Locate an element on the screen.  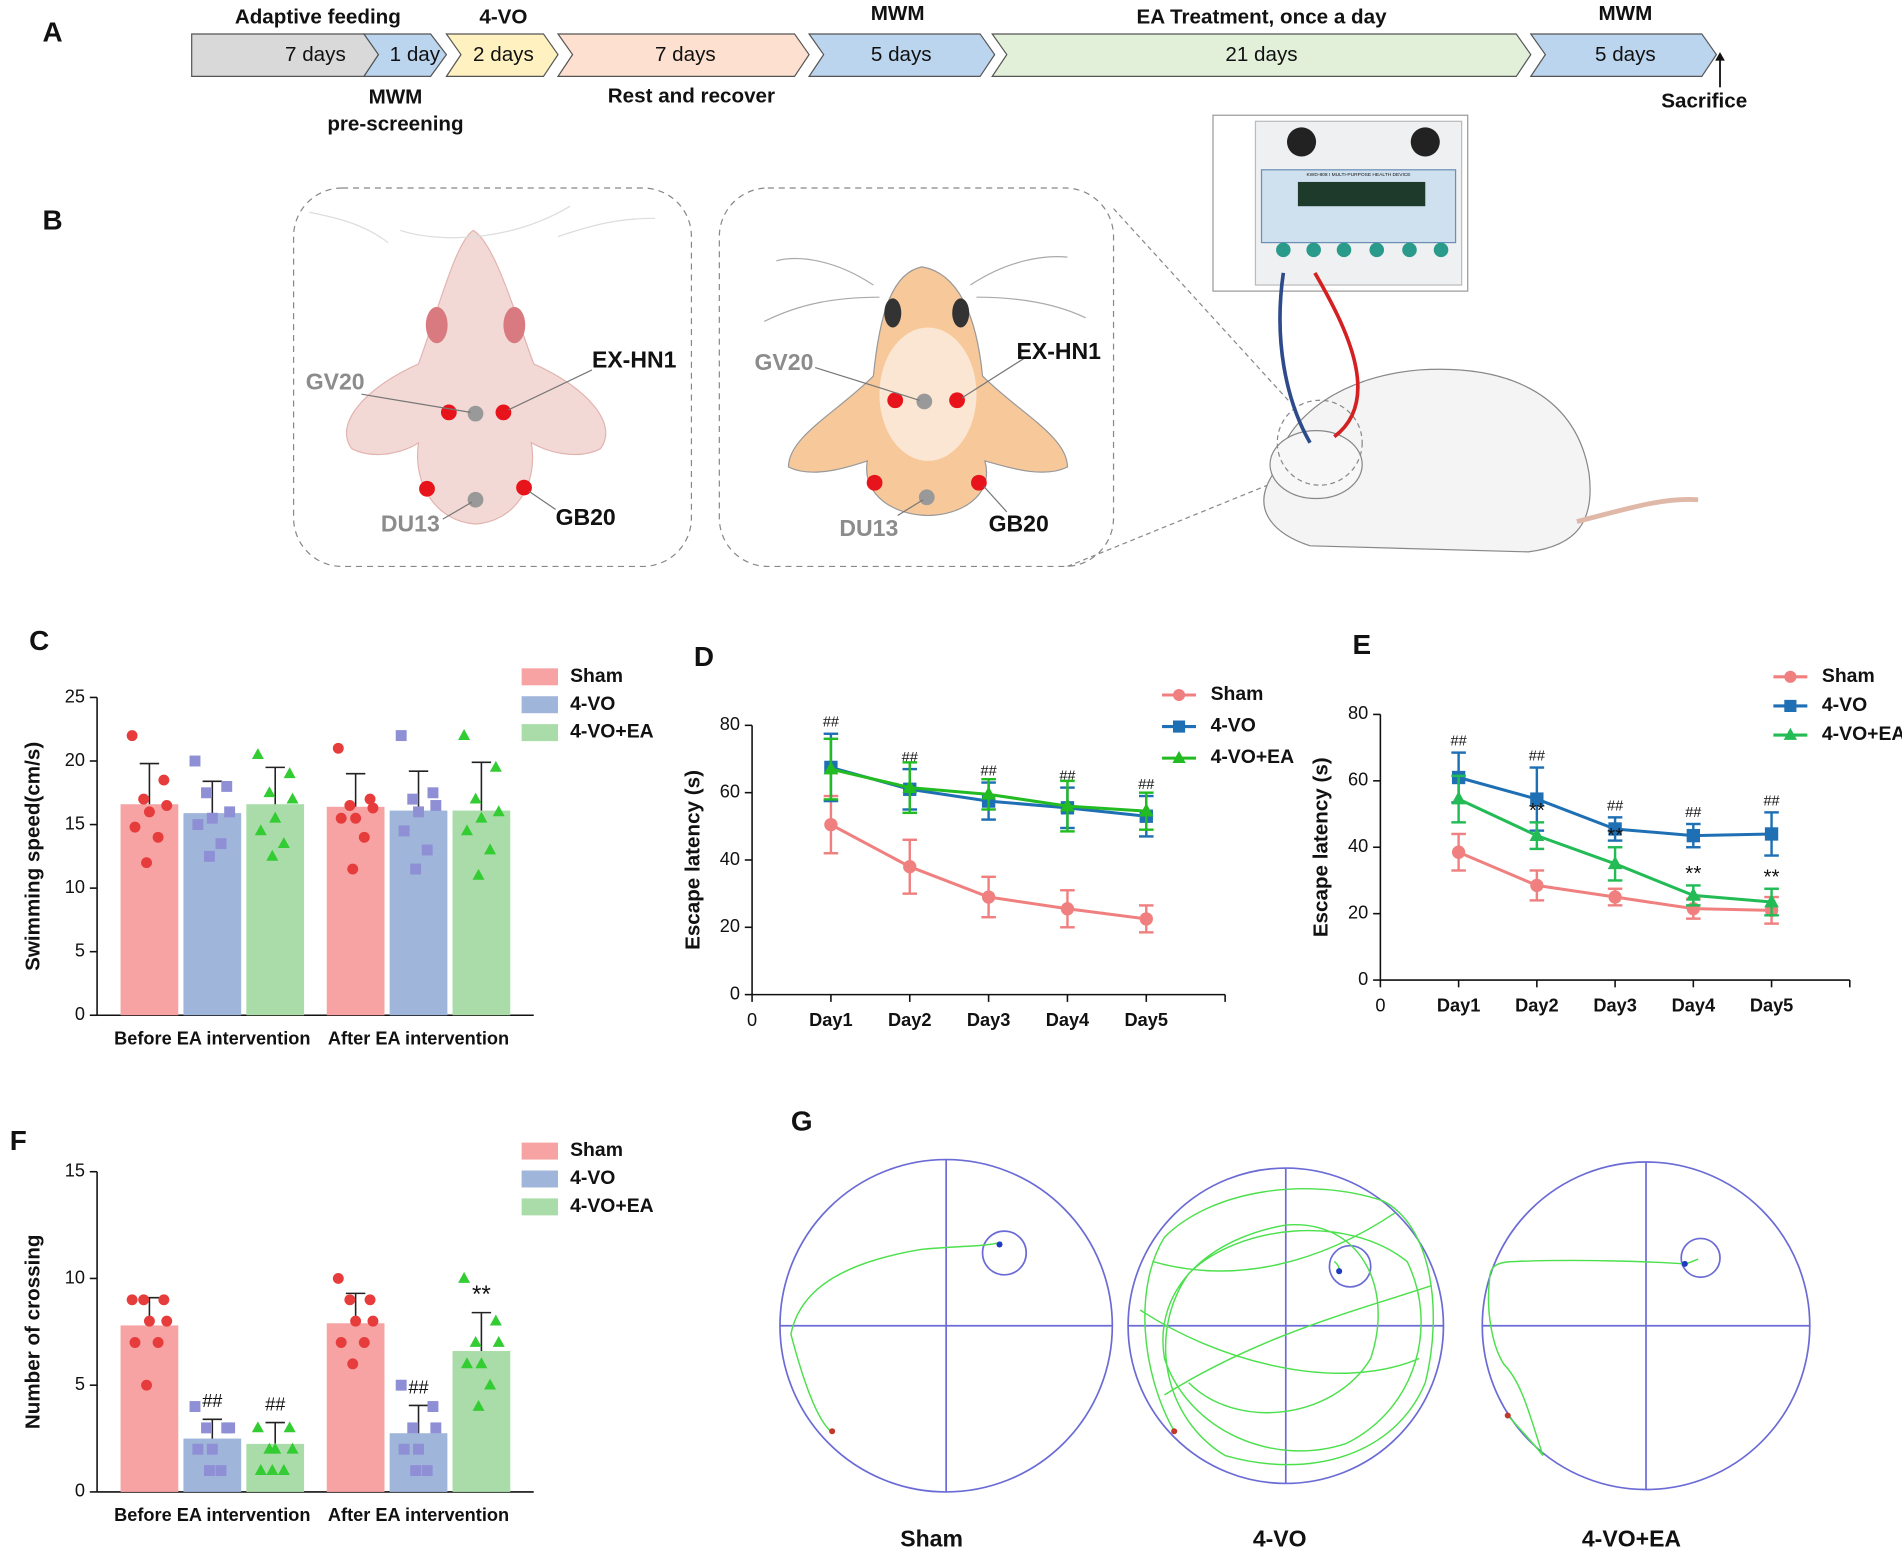
eye is located at coordinates (961, 313).